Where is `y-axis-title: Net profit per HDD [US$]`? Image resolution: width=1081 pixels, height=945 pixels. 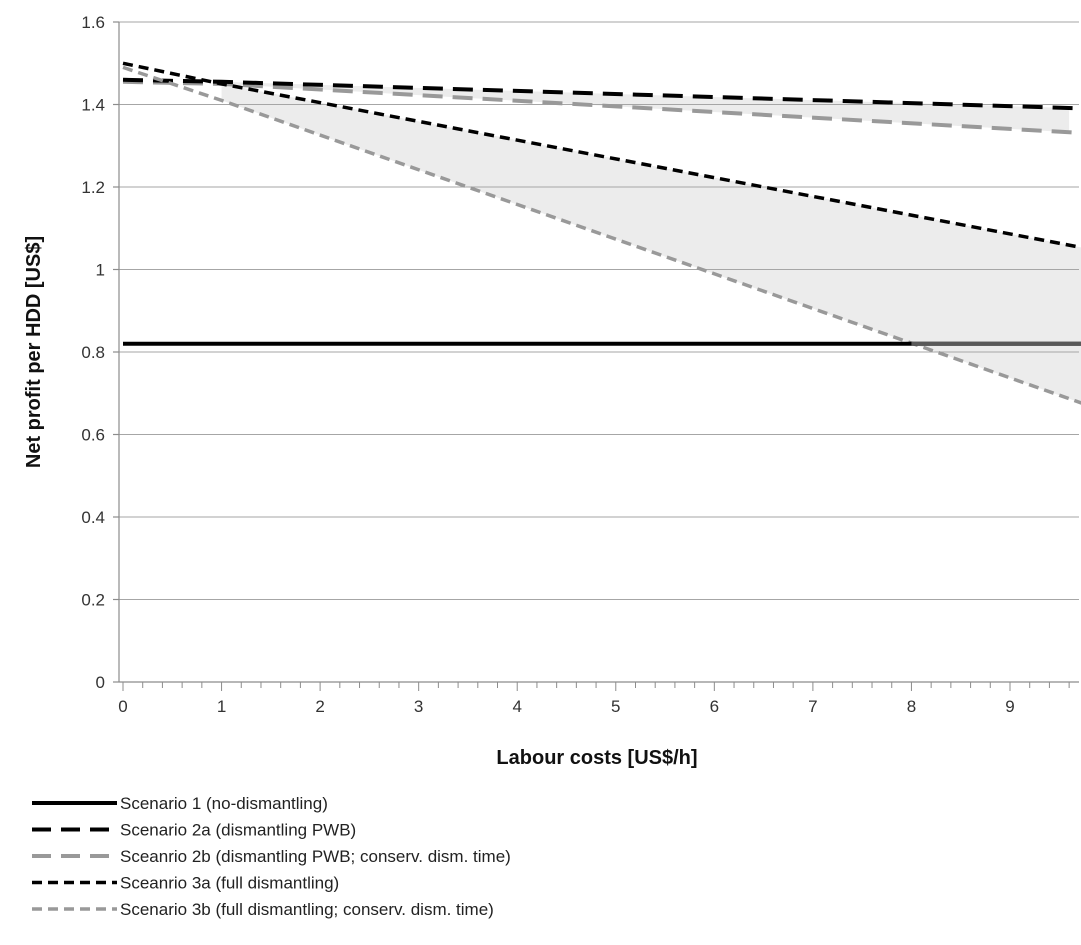
y-axis-title: Net profit per HDD [US$] is located at coordinates (34, 352).